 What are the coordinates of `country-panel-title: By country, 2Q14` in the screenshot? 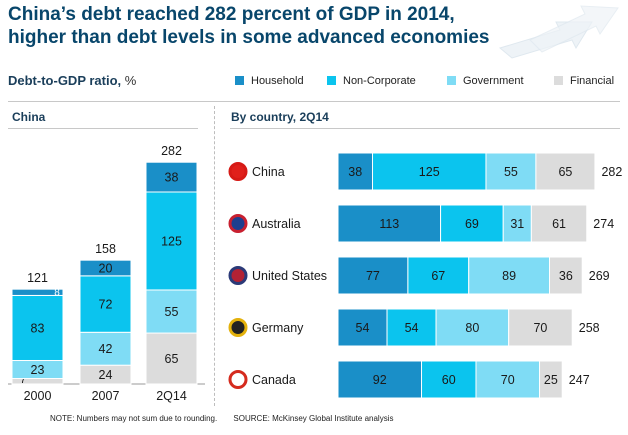 It's located at (280, 117).